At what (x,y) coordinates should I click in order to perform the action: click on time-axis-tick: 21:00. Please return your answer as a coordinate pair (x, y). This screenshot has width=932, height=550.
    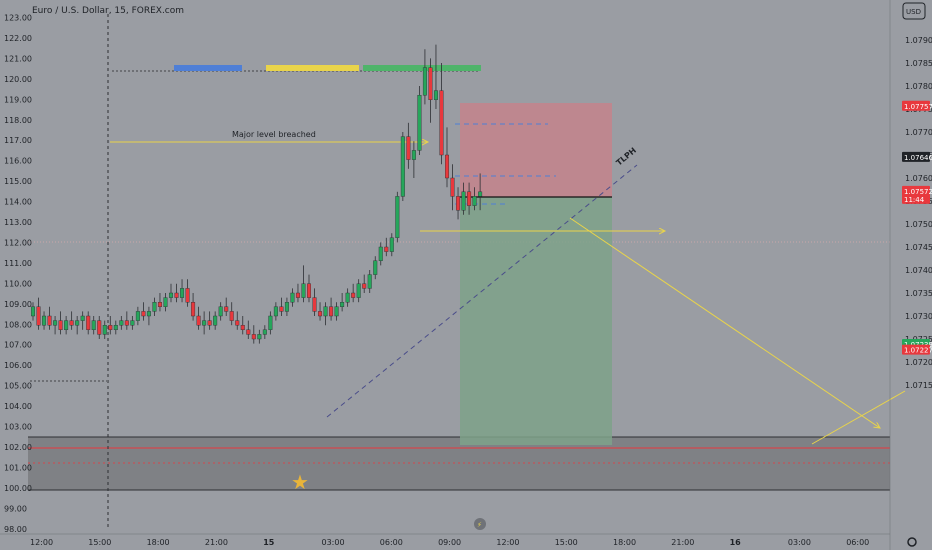
    Looking at the image, I should click on (682, 542).